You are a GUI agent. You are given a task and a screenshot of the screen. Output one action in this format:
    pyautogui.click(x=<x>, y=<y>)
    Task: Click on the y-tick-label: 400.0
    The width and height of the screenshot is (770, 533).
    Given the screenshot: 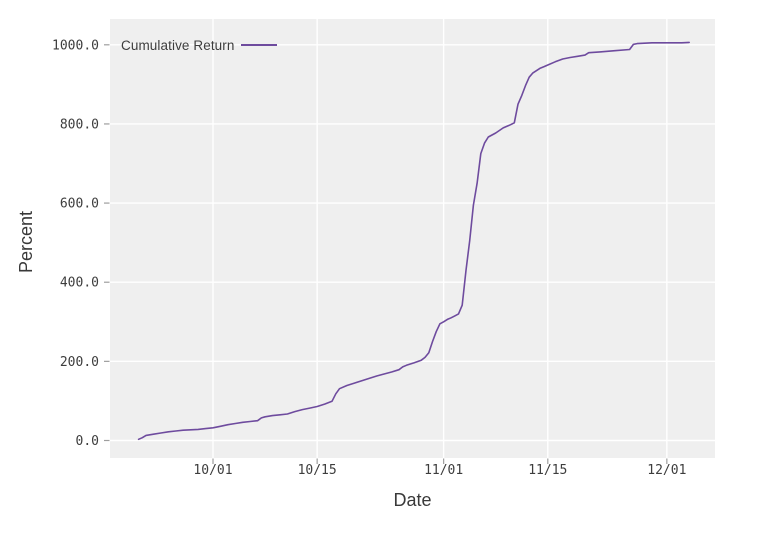 What is the action you would take?
    pyautogui.click(x=79, y=283)
    